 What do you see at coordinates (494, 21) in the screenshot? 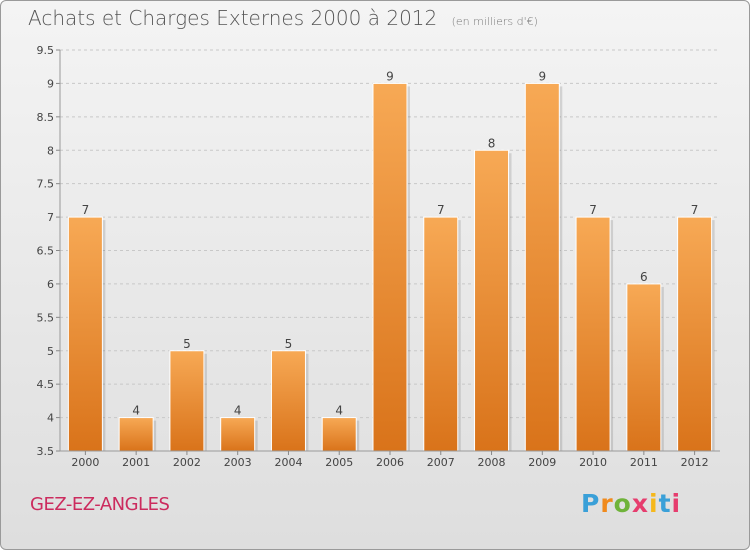
I see `chart-unit-note: (en milliers d'€)` at bounding box center [494, 21].